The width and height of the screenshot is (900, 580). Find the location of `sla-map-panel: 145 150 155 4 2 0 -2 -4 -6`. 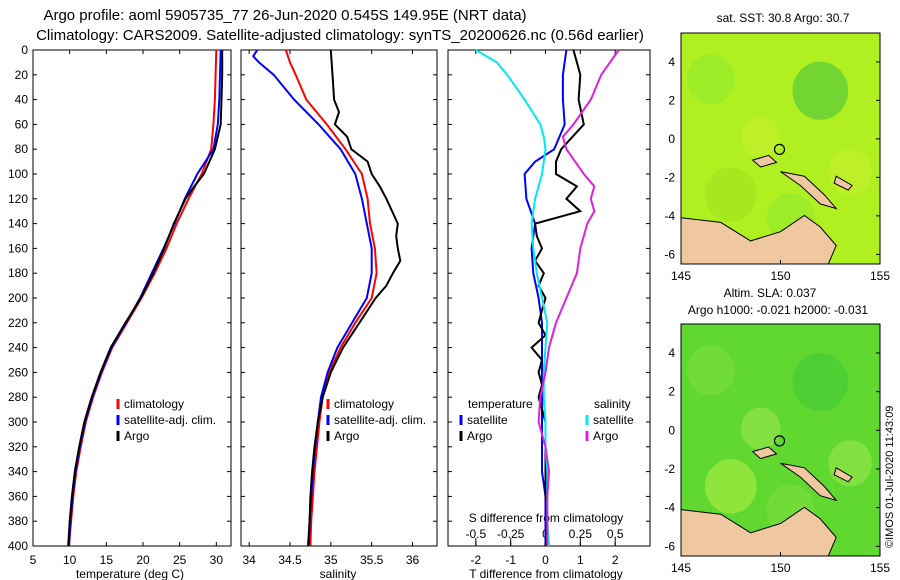

sla-map-panel: 145 150 155 4 2 0 -2 -4 -6 is located at coordinates (777, 449).